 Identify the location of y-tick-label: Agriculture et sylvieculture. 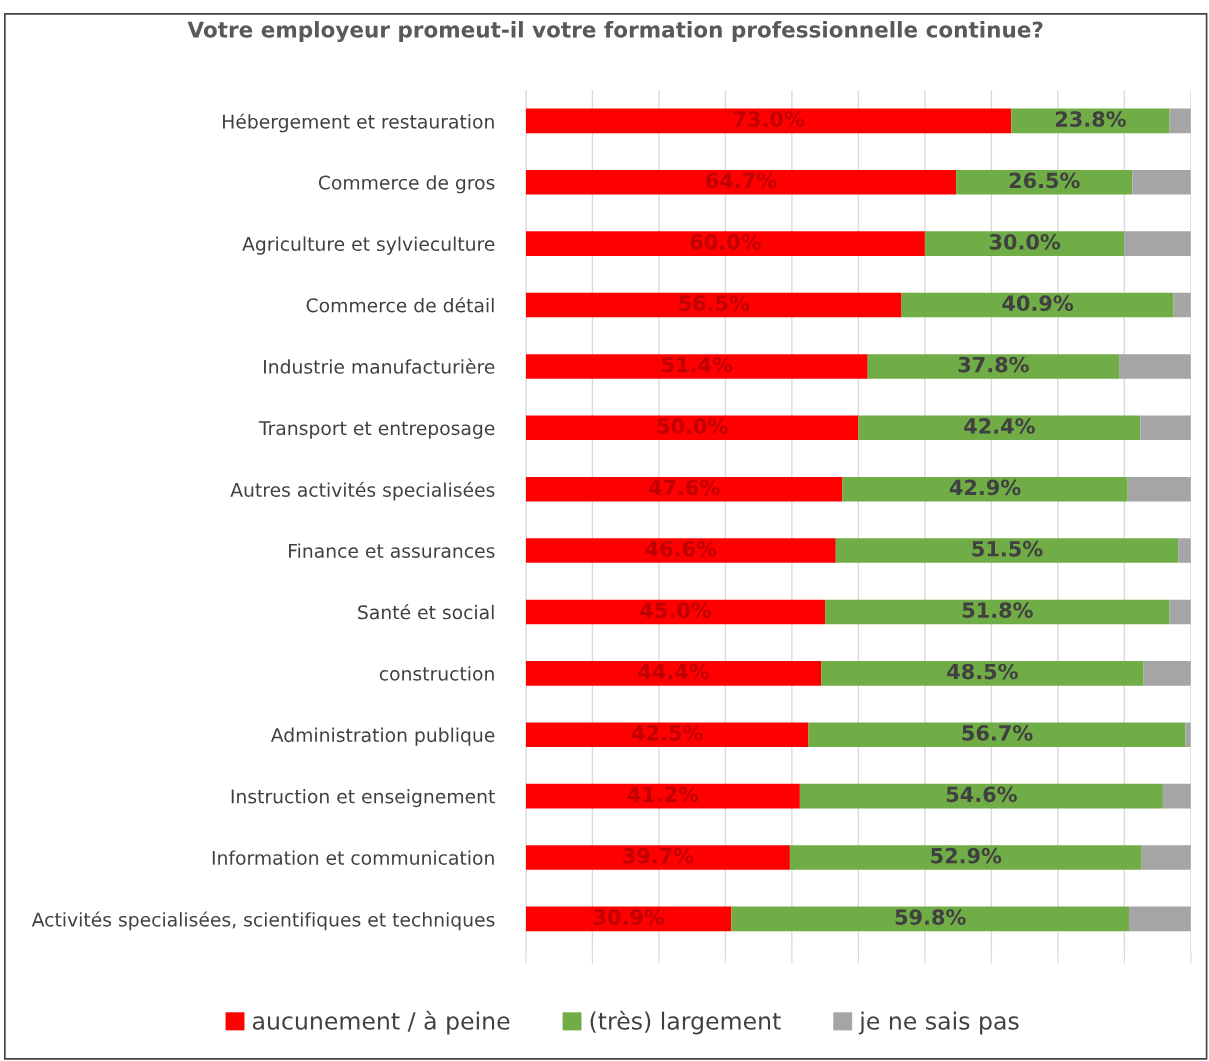
(368, 245).